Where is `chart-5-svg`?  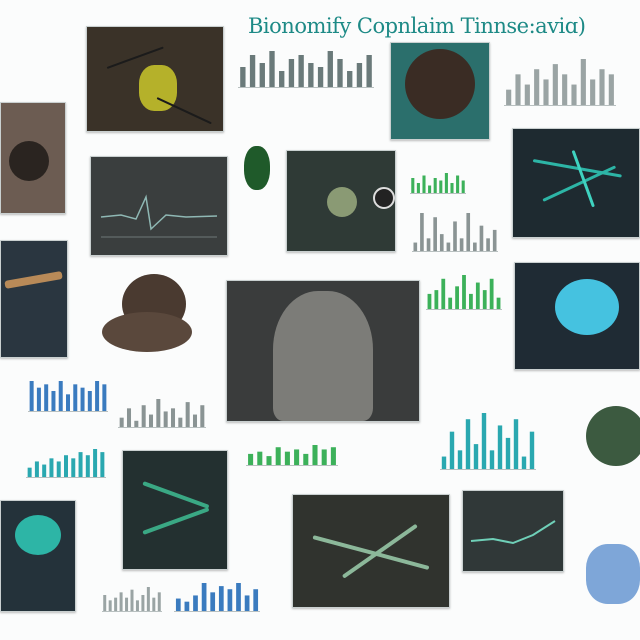
chart-5-svg is located at coordinates (464, 292).